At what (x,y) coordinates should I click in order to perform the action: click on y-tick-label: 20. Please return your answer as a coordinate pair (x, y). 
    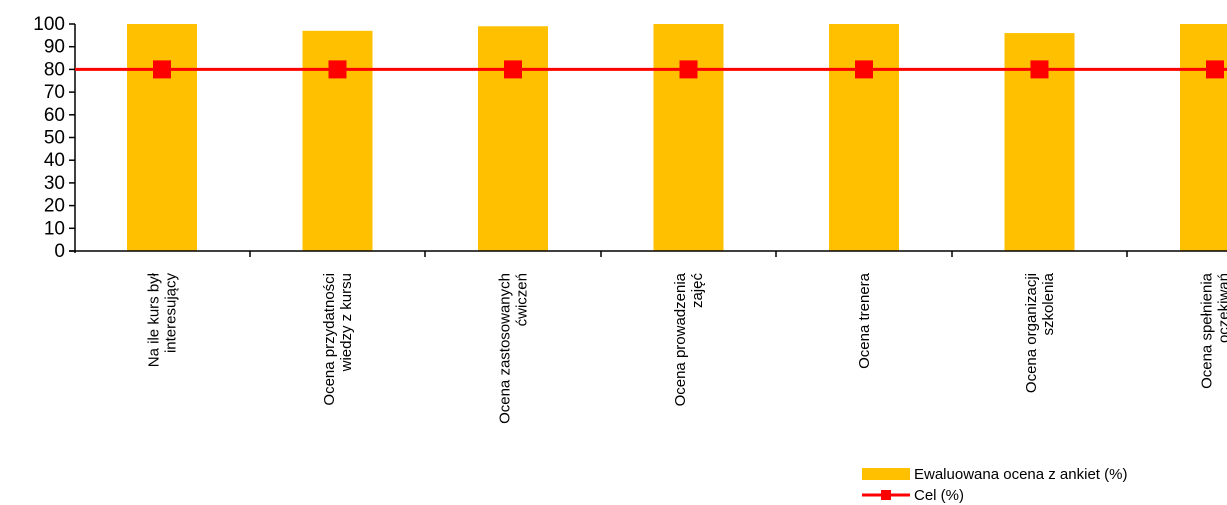
    Looking at the image, I should click on (54, 206).